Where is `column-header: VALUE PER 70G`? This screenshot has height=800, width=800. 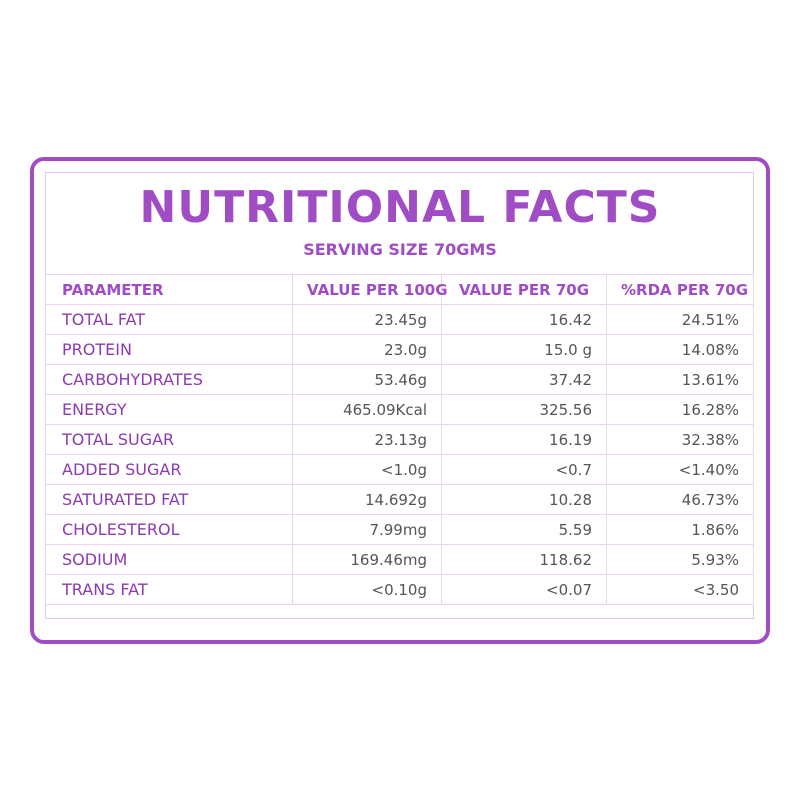
column-header: VALUE PER 70G is located at coordinates (524, 289).